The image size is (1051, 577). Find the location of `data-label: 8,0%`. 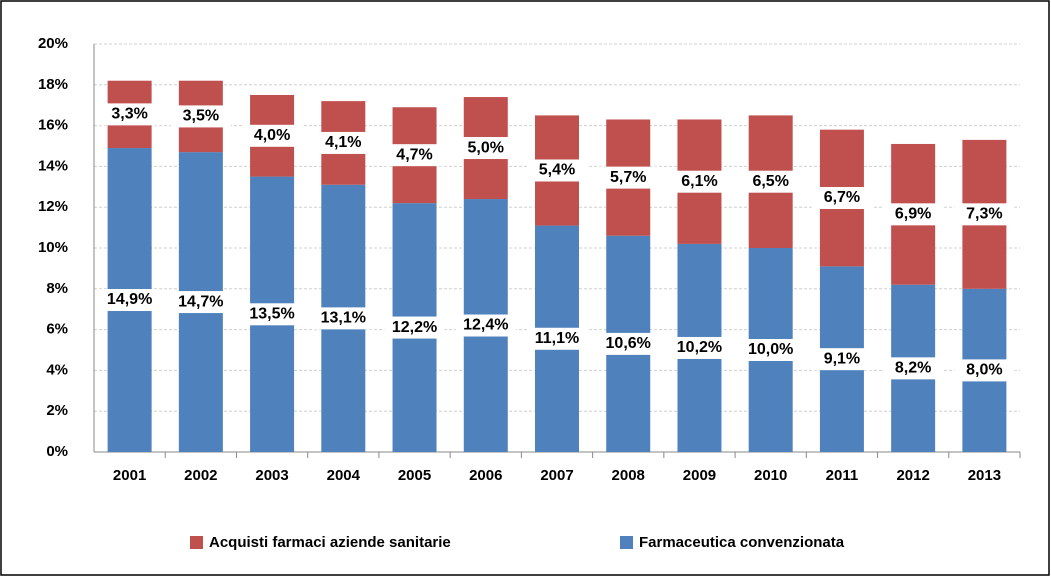

data-label: 8,0% is located at coordinates (984, 370).